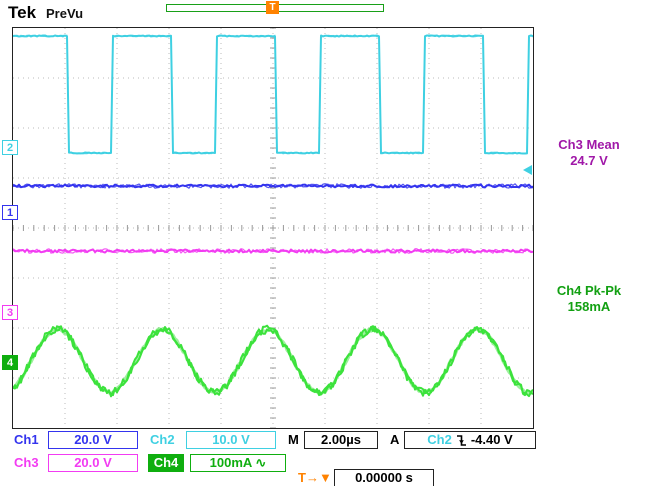  What do you see at coordinates (238, 463) in the screenshot?
I see `ch4-scale-readout: 100mA ∿` at bounding box center [238, 463].